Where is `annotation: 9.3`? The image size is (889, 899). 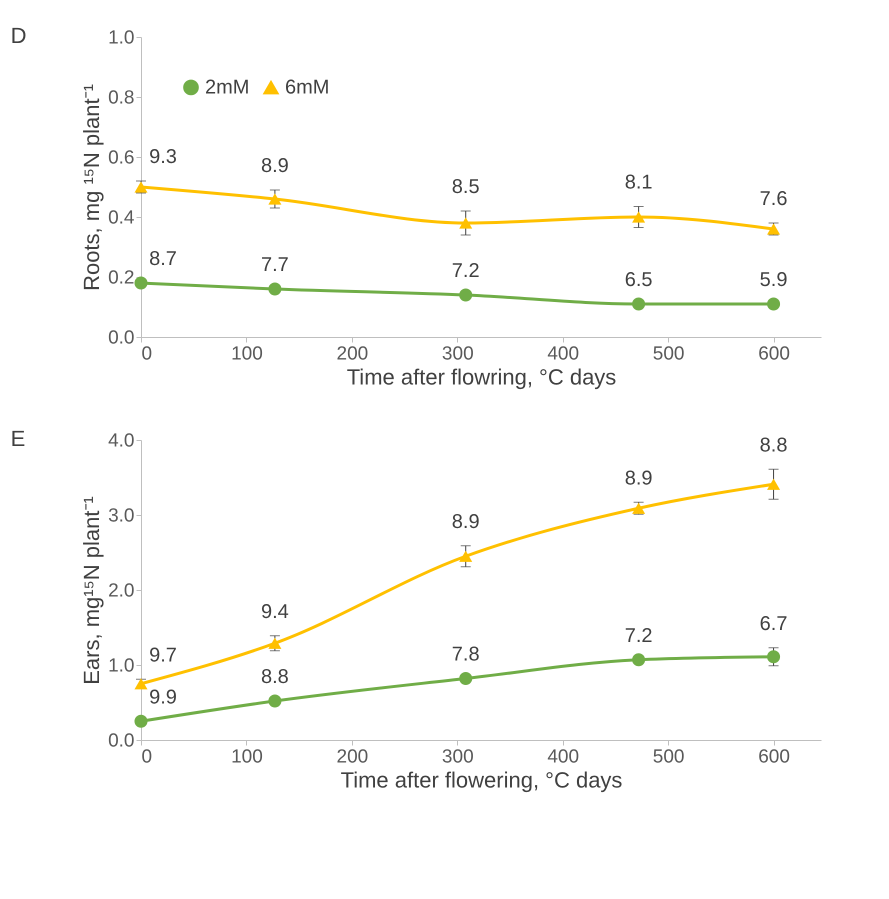 annotation: 9.3 is located at coordinates (163, 157).